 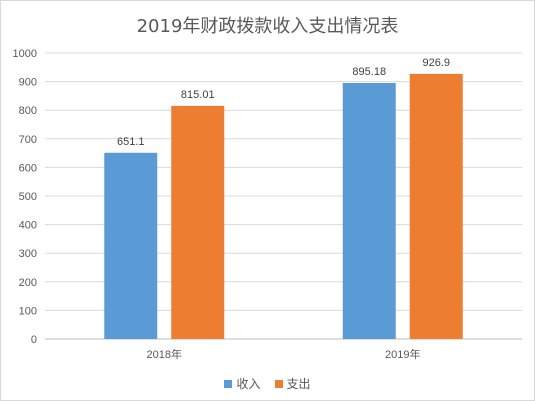 I want to click on legend-item-income: 收入, so click(x=242, y=383).